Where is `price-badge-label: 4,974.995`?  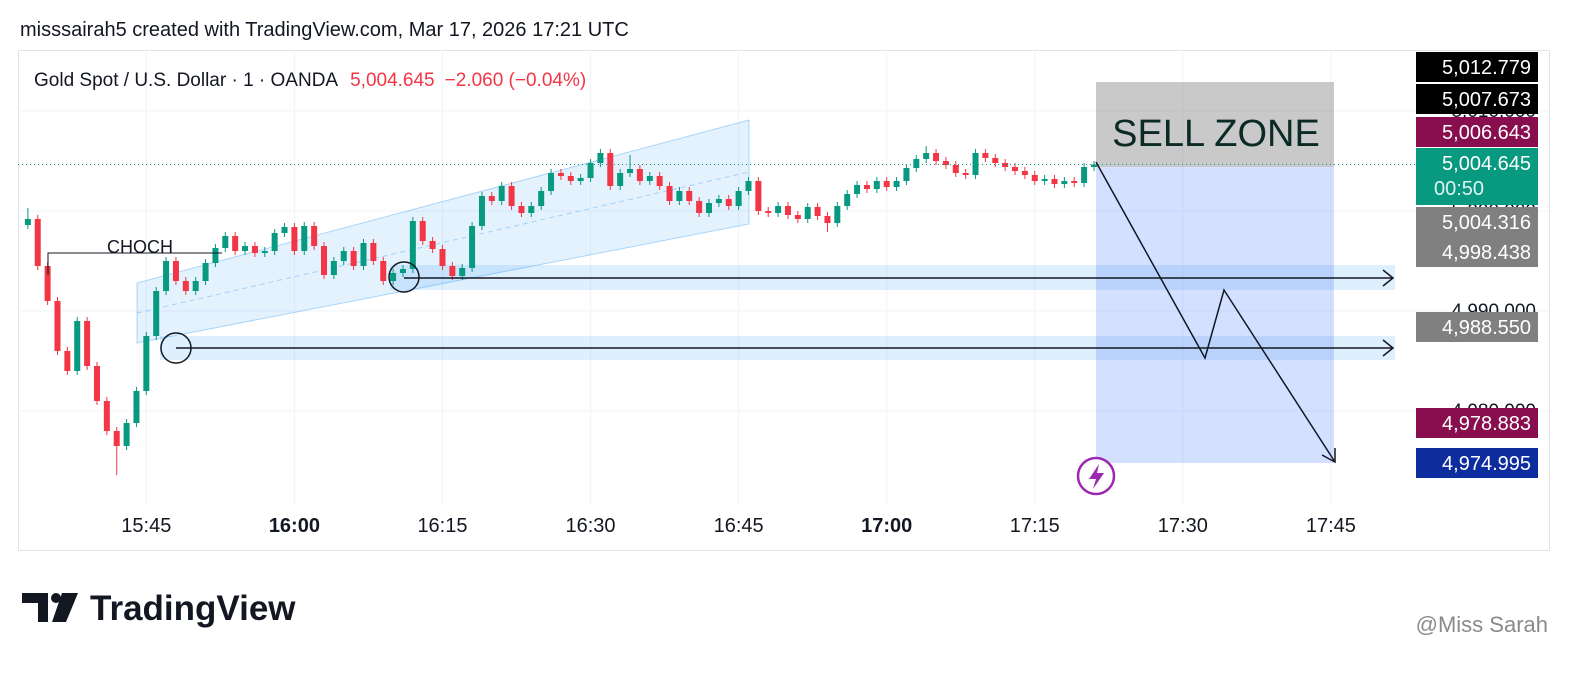 price-badge-label: 4,974.995 is located at coordinates (1486, 464).